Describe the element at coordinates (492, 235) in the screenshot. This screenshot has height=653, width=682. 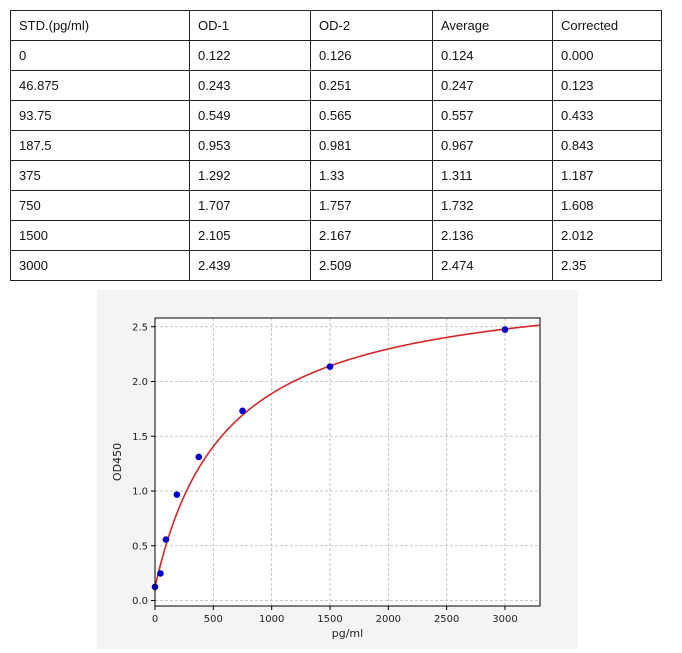
I see `table-cell: 2.136` at that location.